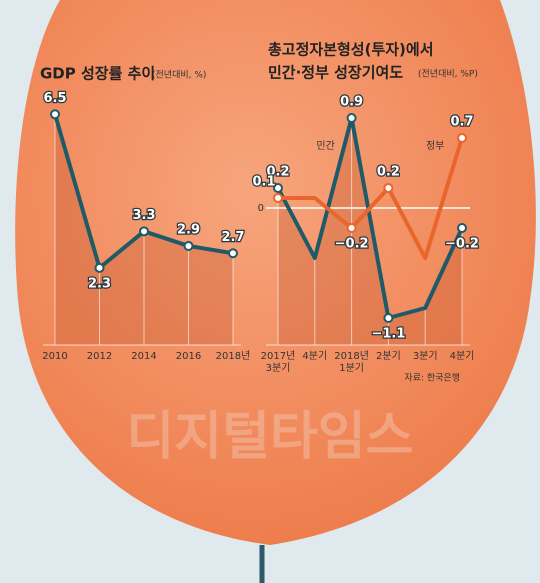 This screenshot has height=583, width=540. What do you see at coordinates (263, 182) in the screenshot?
I see `value-label: 0.1` at bounding box center [263, 182].